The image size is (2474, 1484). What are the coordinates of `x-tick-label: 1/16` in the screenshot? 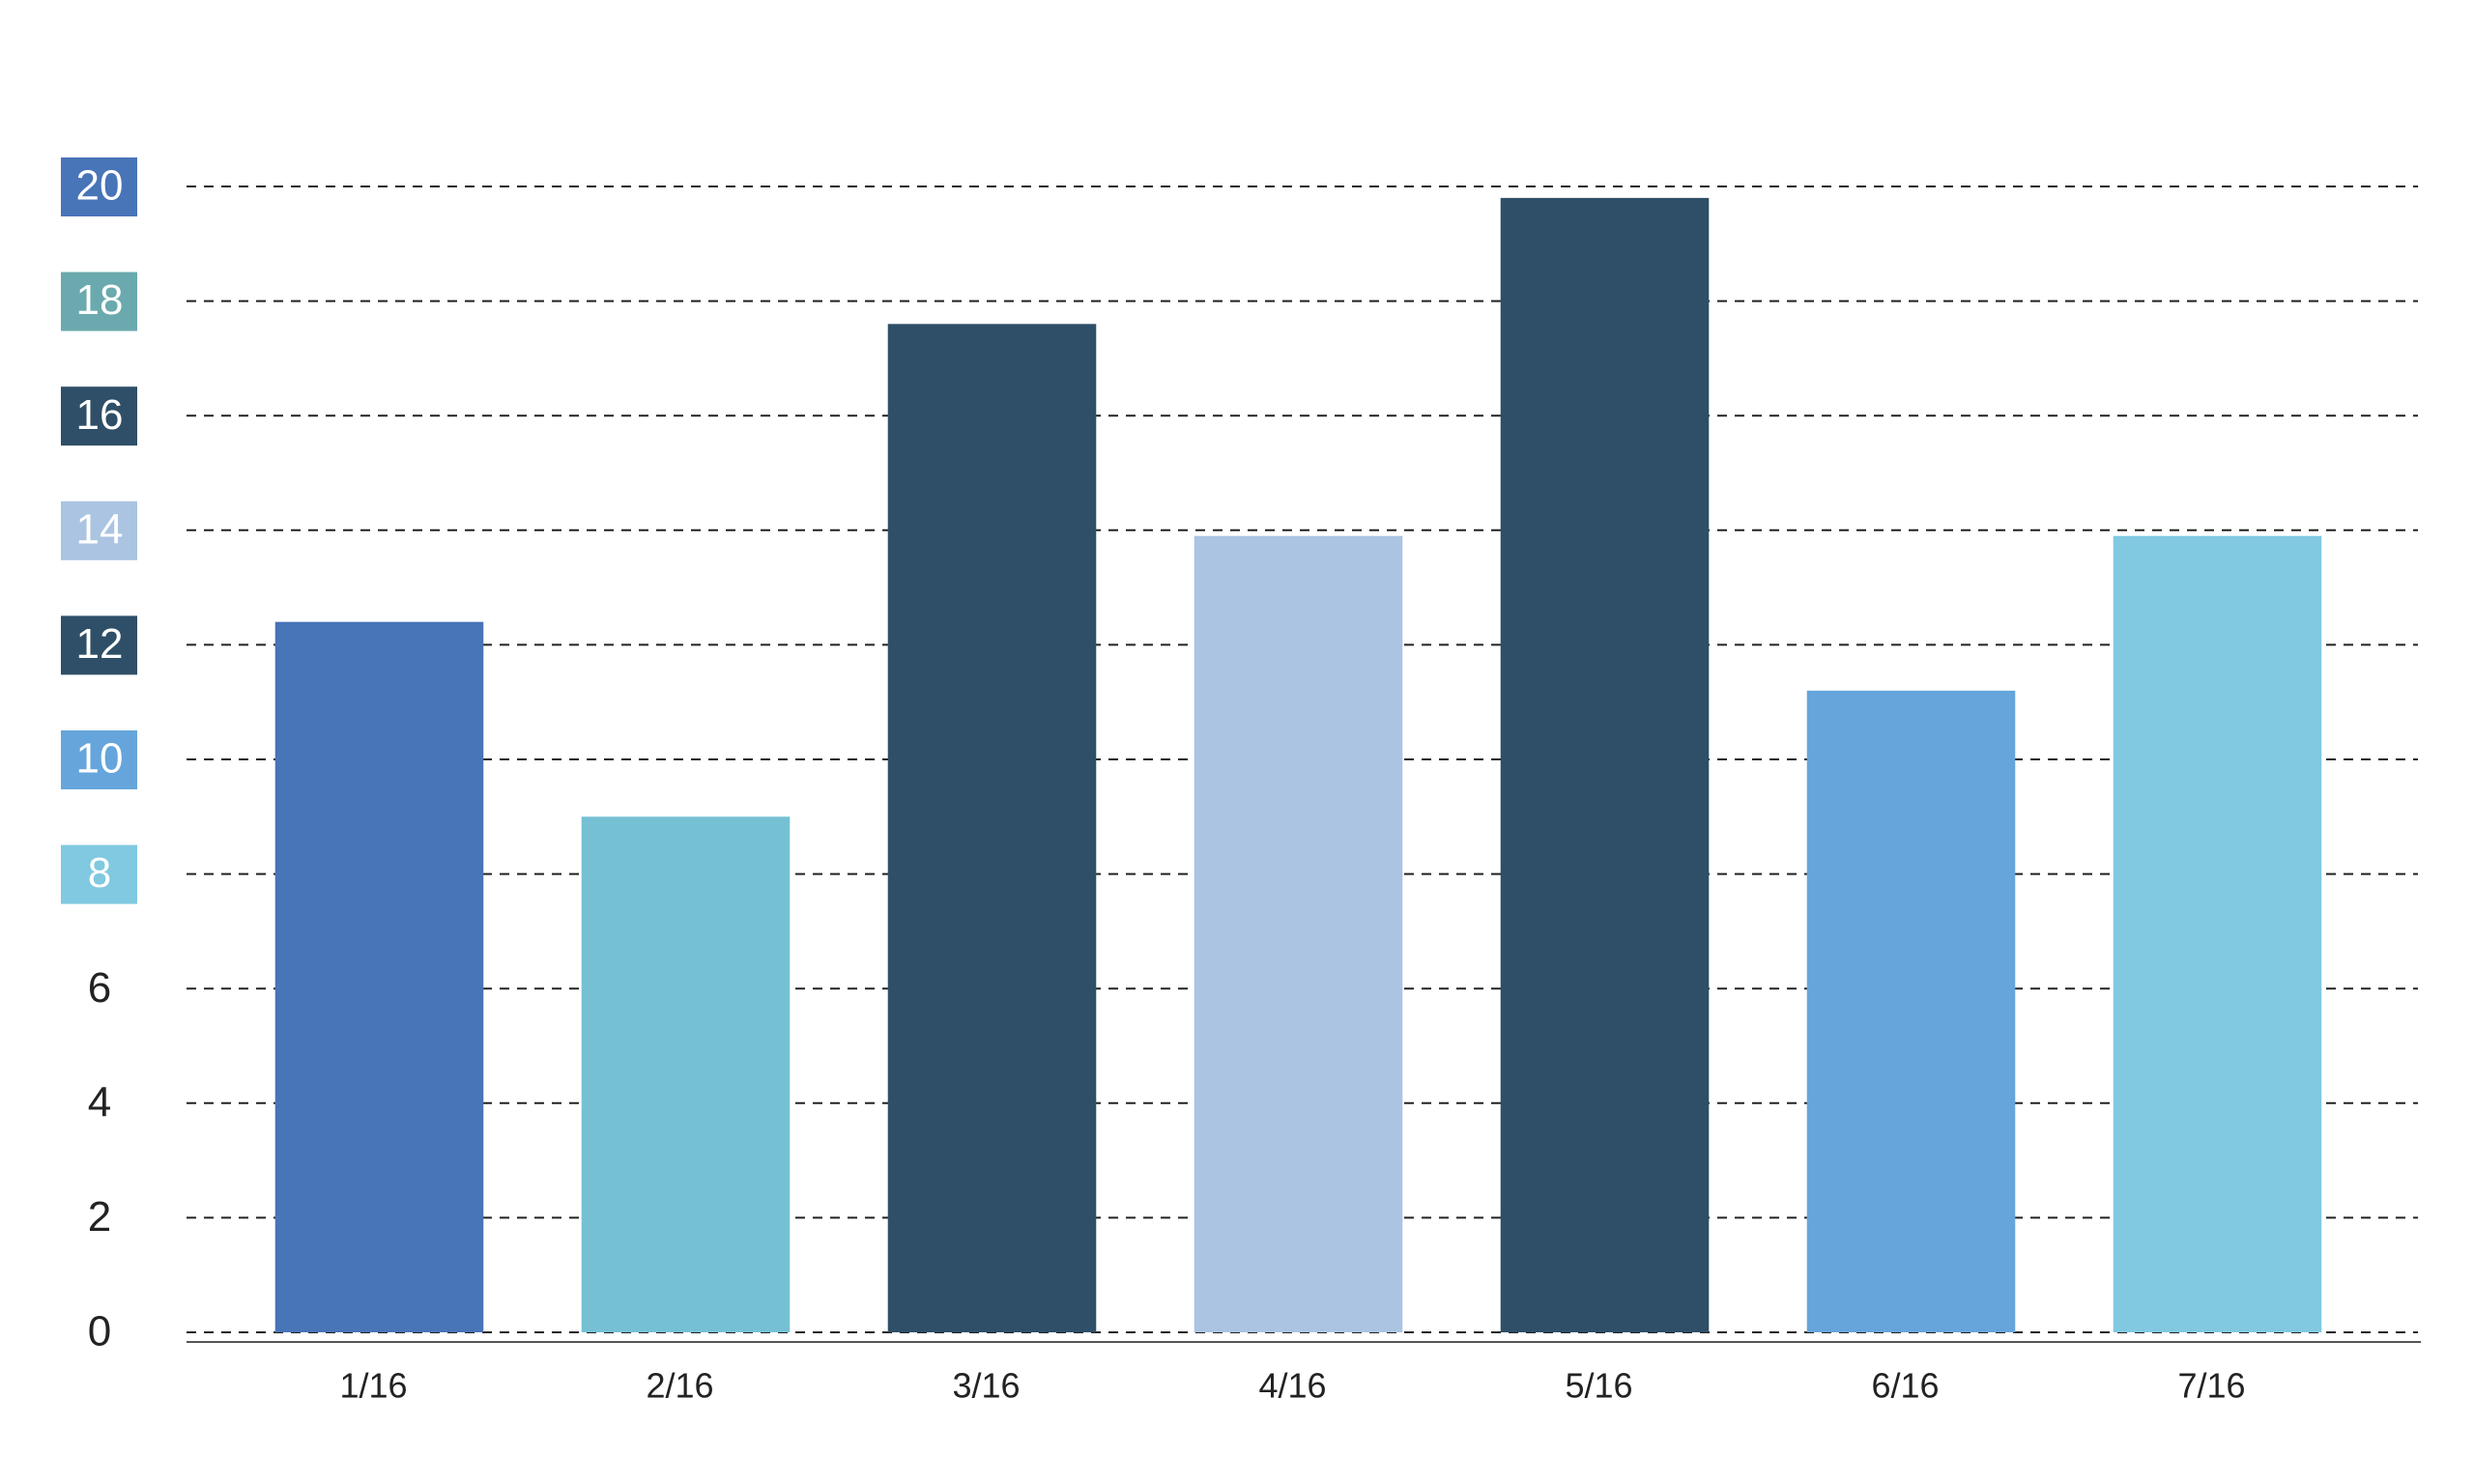 It's located at (373, 1386).